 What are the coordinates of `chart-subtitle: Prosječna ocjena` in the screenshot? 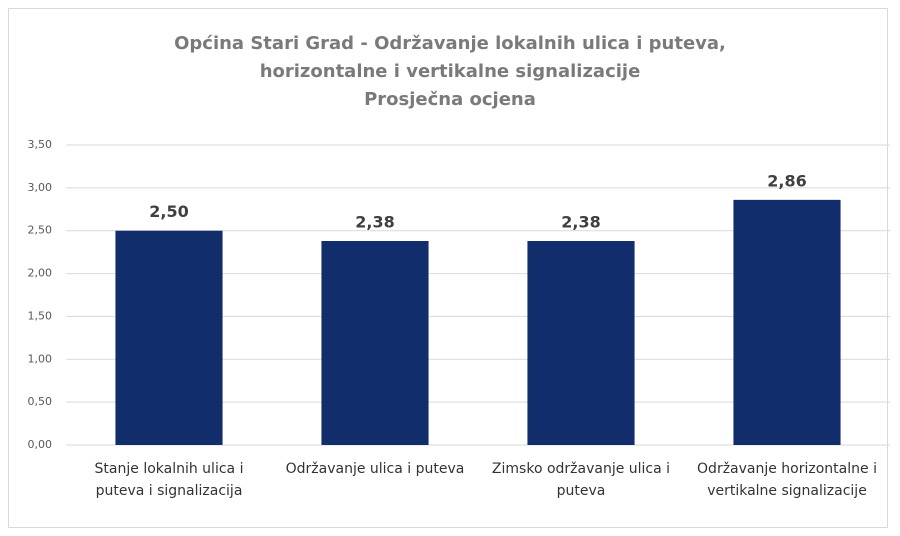 It's located at (450, 99).